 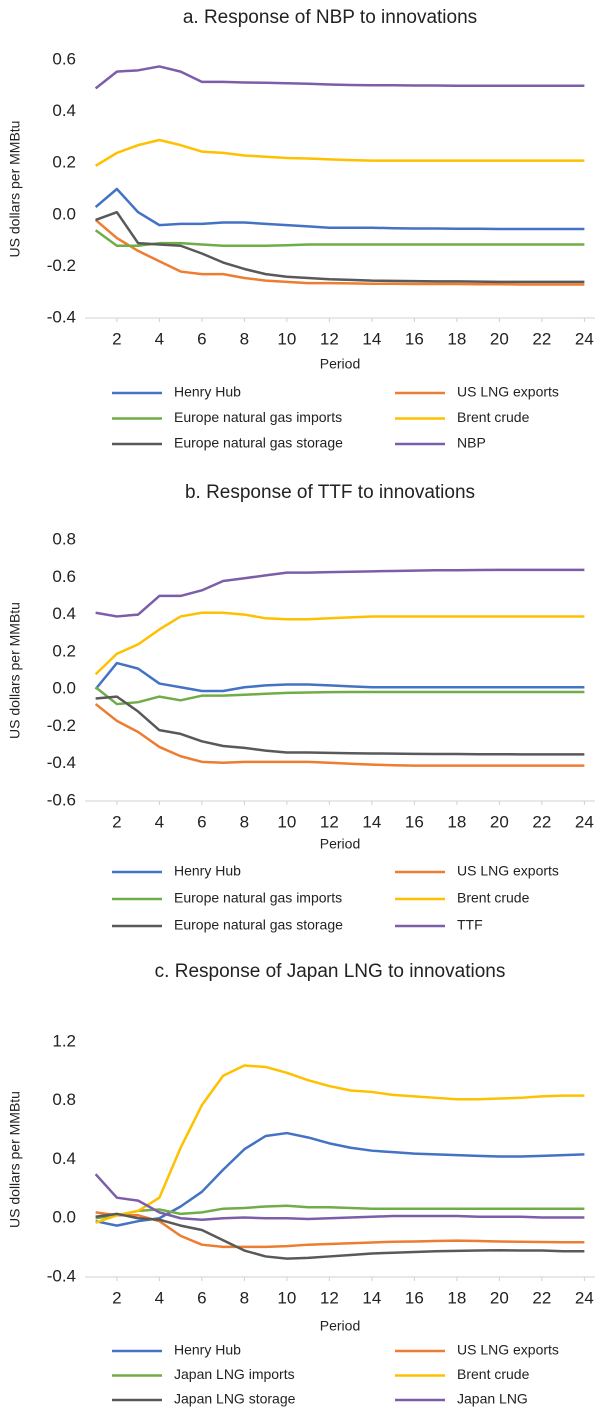 What do you see at coordinates (470, 925) in the screenshot?
I see `legend-label: TTF` at bounding box center [470, 925].